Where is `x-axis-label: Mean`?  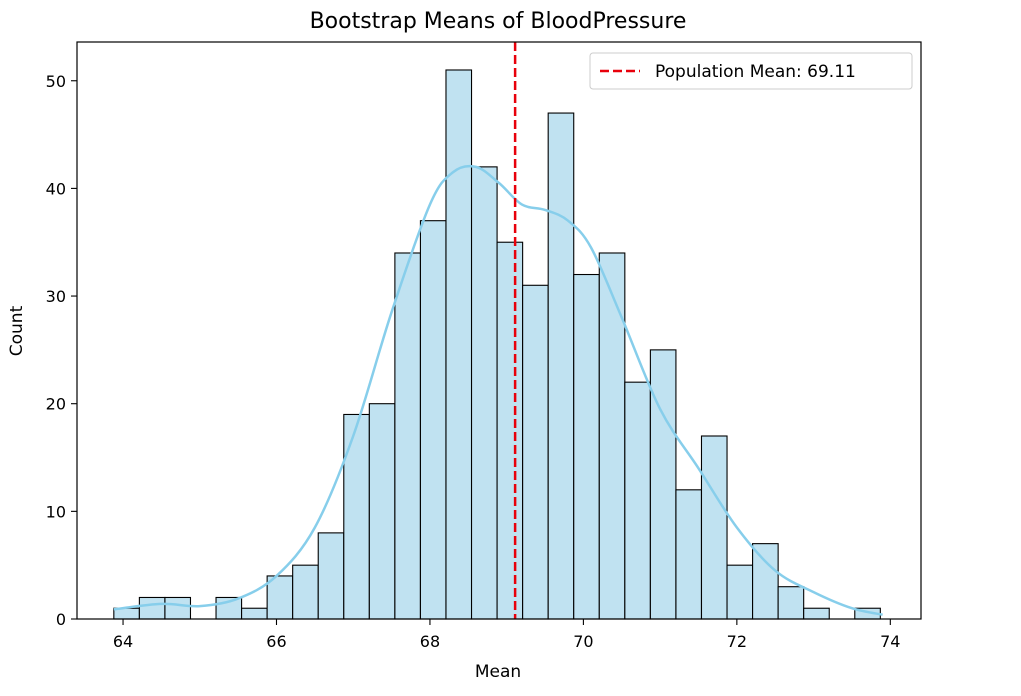
x-axis-label: Mean is located at coordinates (498, 672).